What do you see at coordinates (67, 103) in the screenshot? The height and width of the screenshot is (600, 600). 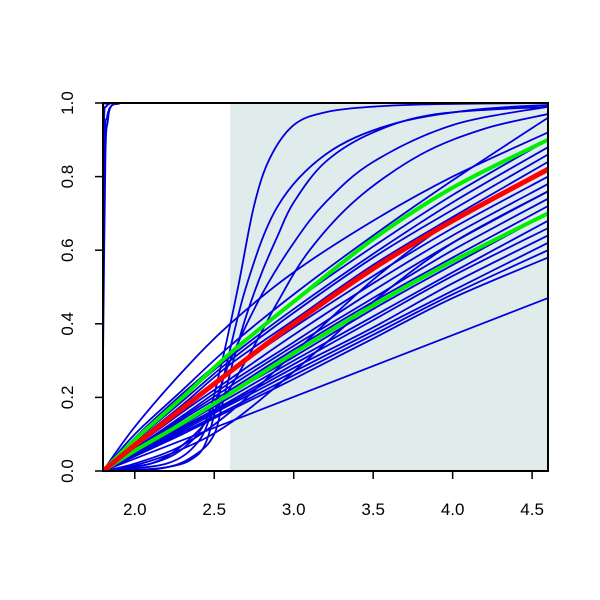 I see `y-tick-label: 1.0` at bounding box center [67, 103].